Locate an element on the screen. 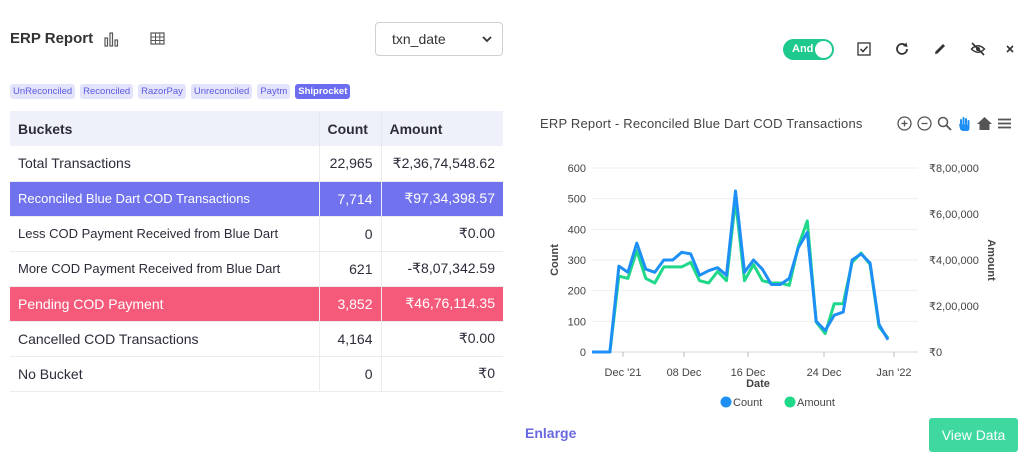 This screenshot has width=1024, height=463. y-tick-label: 200 is located at coordinates (577, 292).